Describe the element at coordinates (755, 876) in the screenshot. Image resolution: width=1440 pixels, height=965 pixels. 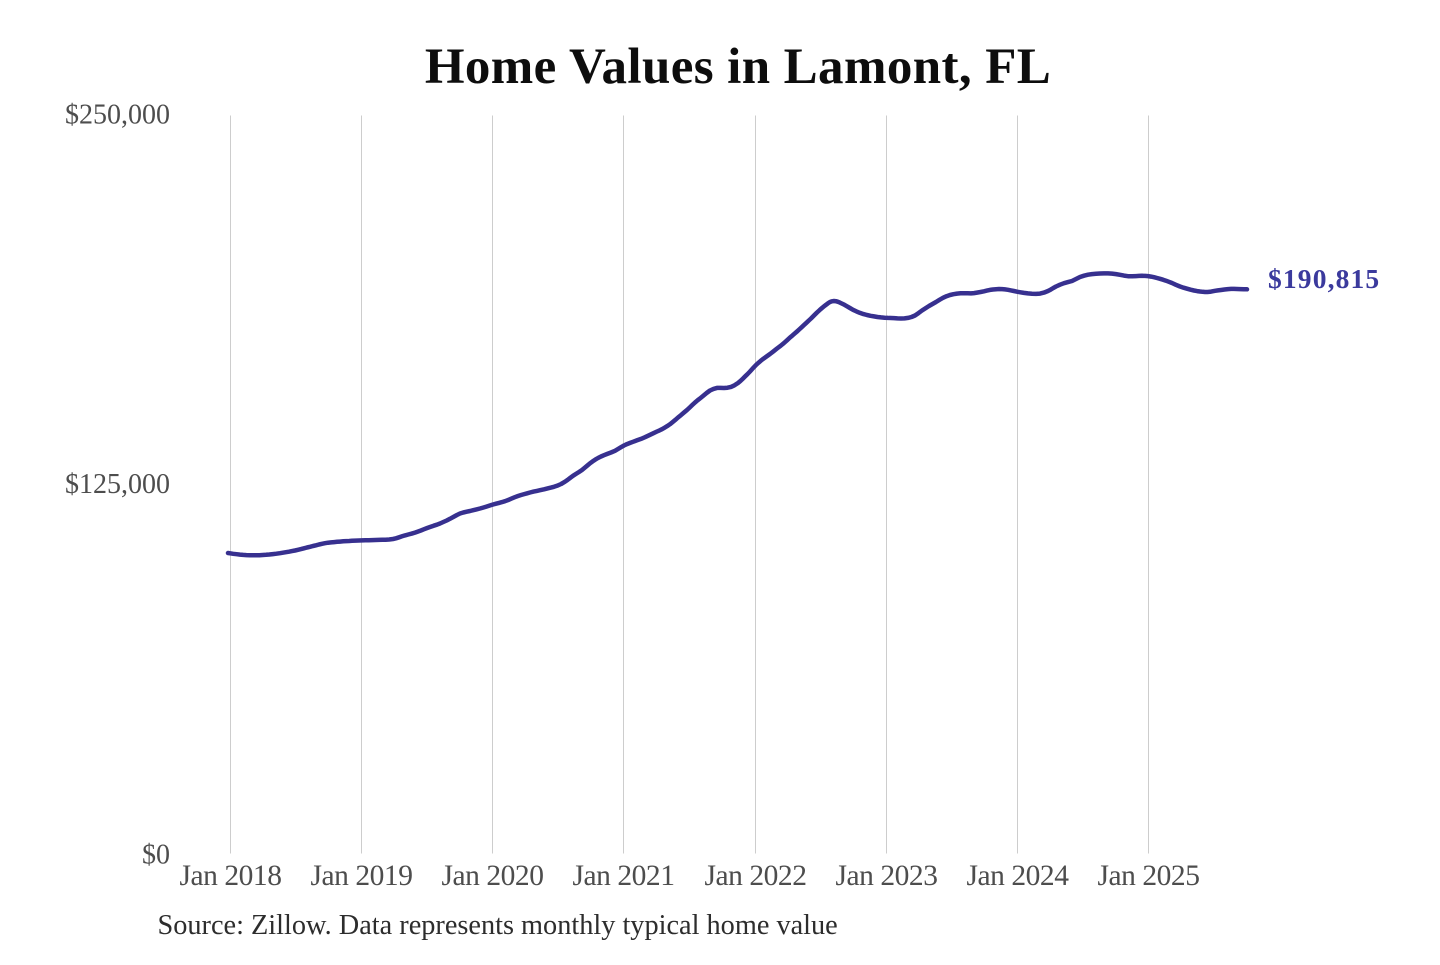
I see `svg-text: Jan 2022` at that location.